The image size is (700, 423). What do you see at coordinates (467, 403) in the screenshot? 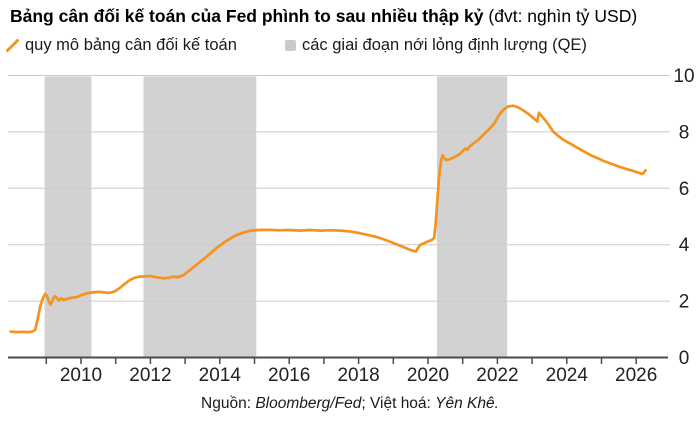
I see `translator-name: Yên Khê.` at bounding box center [467, 403].